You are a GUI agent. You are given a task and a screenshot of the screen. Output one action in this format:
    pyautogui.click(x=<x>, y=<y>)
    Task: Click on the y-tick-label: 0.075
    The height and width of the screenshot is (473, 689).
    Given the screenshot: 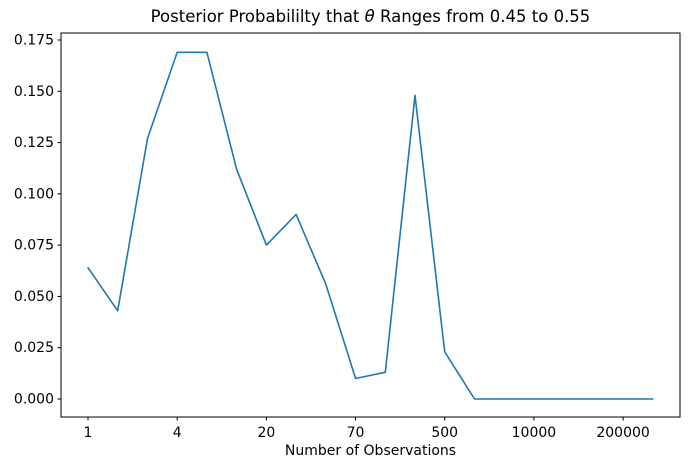 What is the action you would take?
    pyautogui.click(x=34, y=246)
    